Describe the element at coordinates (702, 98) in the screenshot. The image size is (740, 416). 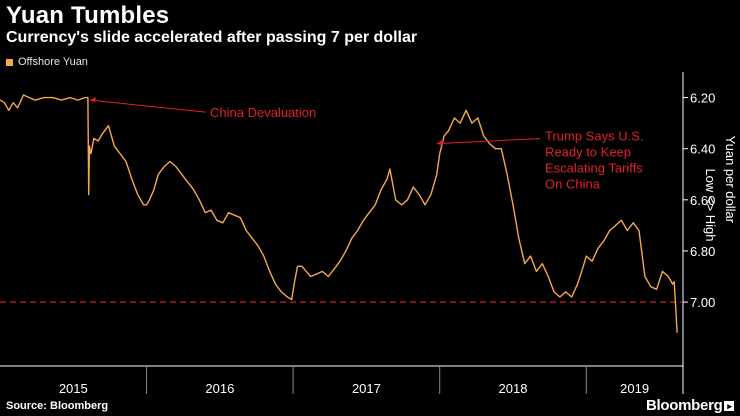
I see `y-tick-label: 6.20` at that location.